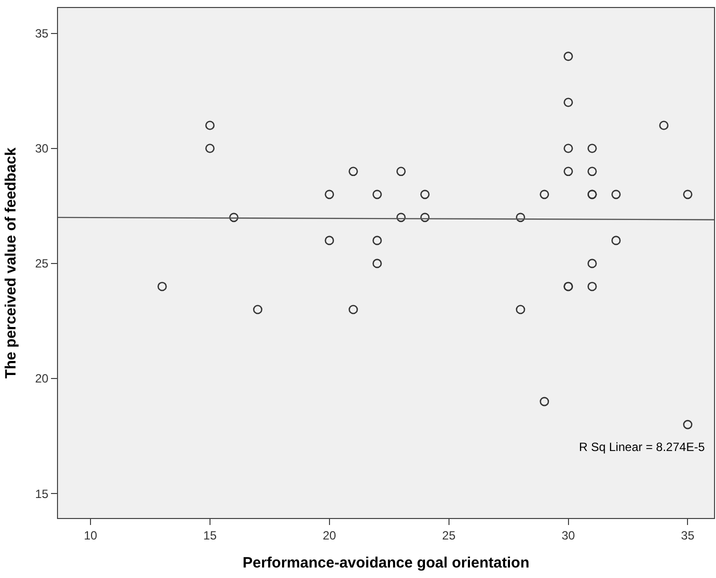 The image size is (716, 578). What do you see at coordinates (688, 535) in the screenshot?
I see `x-tick-label: 35` at bounding box center [688, 535].